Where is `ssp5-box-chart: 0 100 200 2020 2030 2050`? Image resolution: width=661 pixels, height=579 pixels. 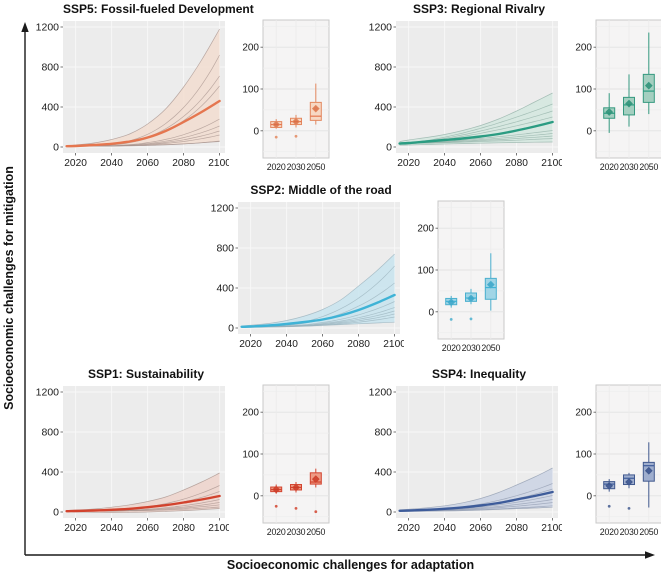 ssp5-box-chart: 0 100 200 2020 2030 2050 is located at coordinates (286, 95).